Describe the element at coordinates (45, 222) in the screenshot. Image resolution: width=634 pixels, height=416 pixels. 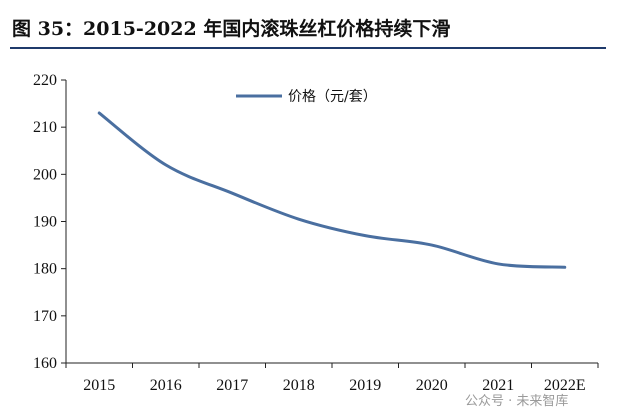
I see `y-tick-label: 190` at that location.